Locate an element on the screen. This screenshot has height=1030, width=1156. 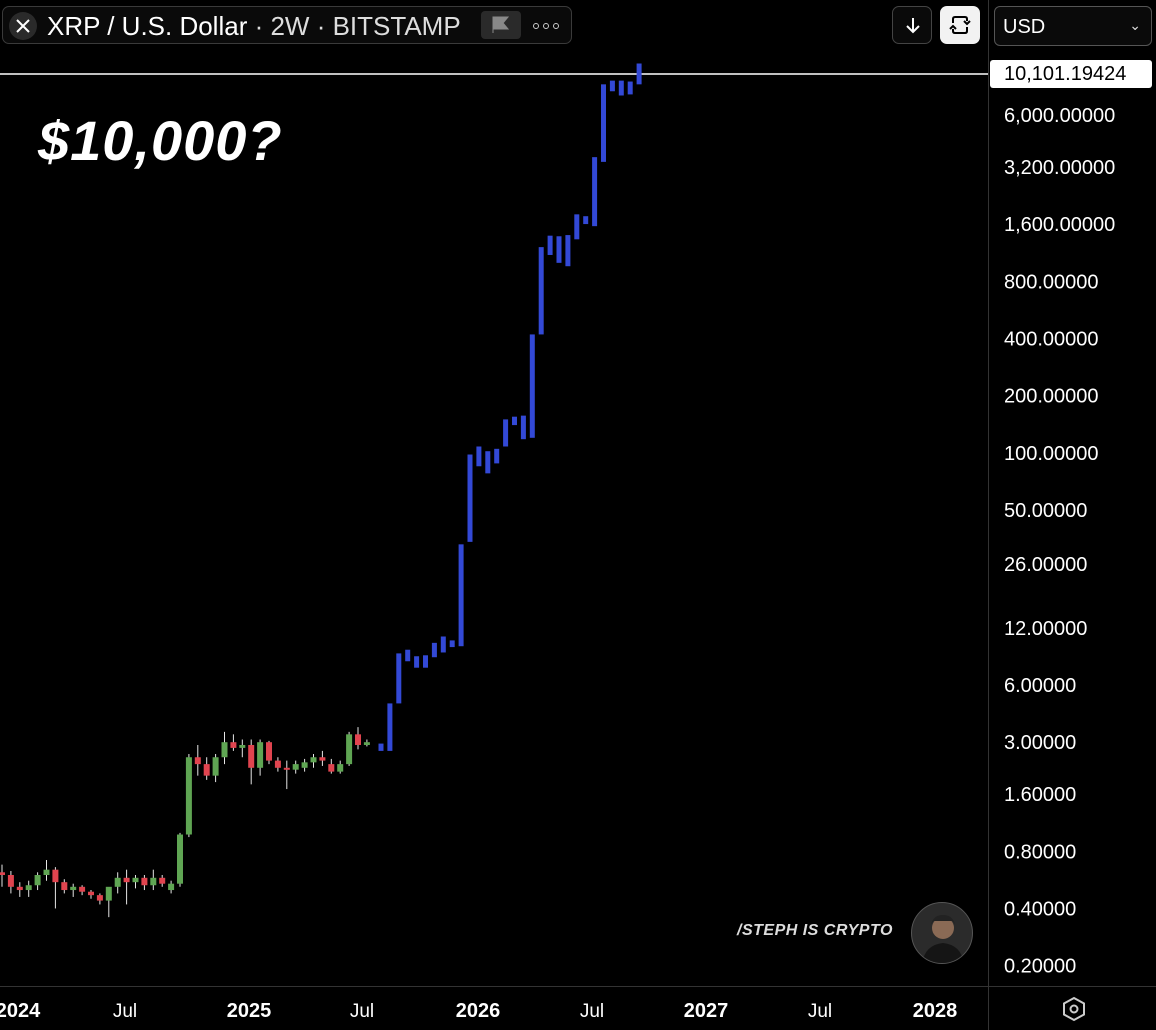
y-tick-label: 0.80000 is located at coordinates (1040, 852).